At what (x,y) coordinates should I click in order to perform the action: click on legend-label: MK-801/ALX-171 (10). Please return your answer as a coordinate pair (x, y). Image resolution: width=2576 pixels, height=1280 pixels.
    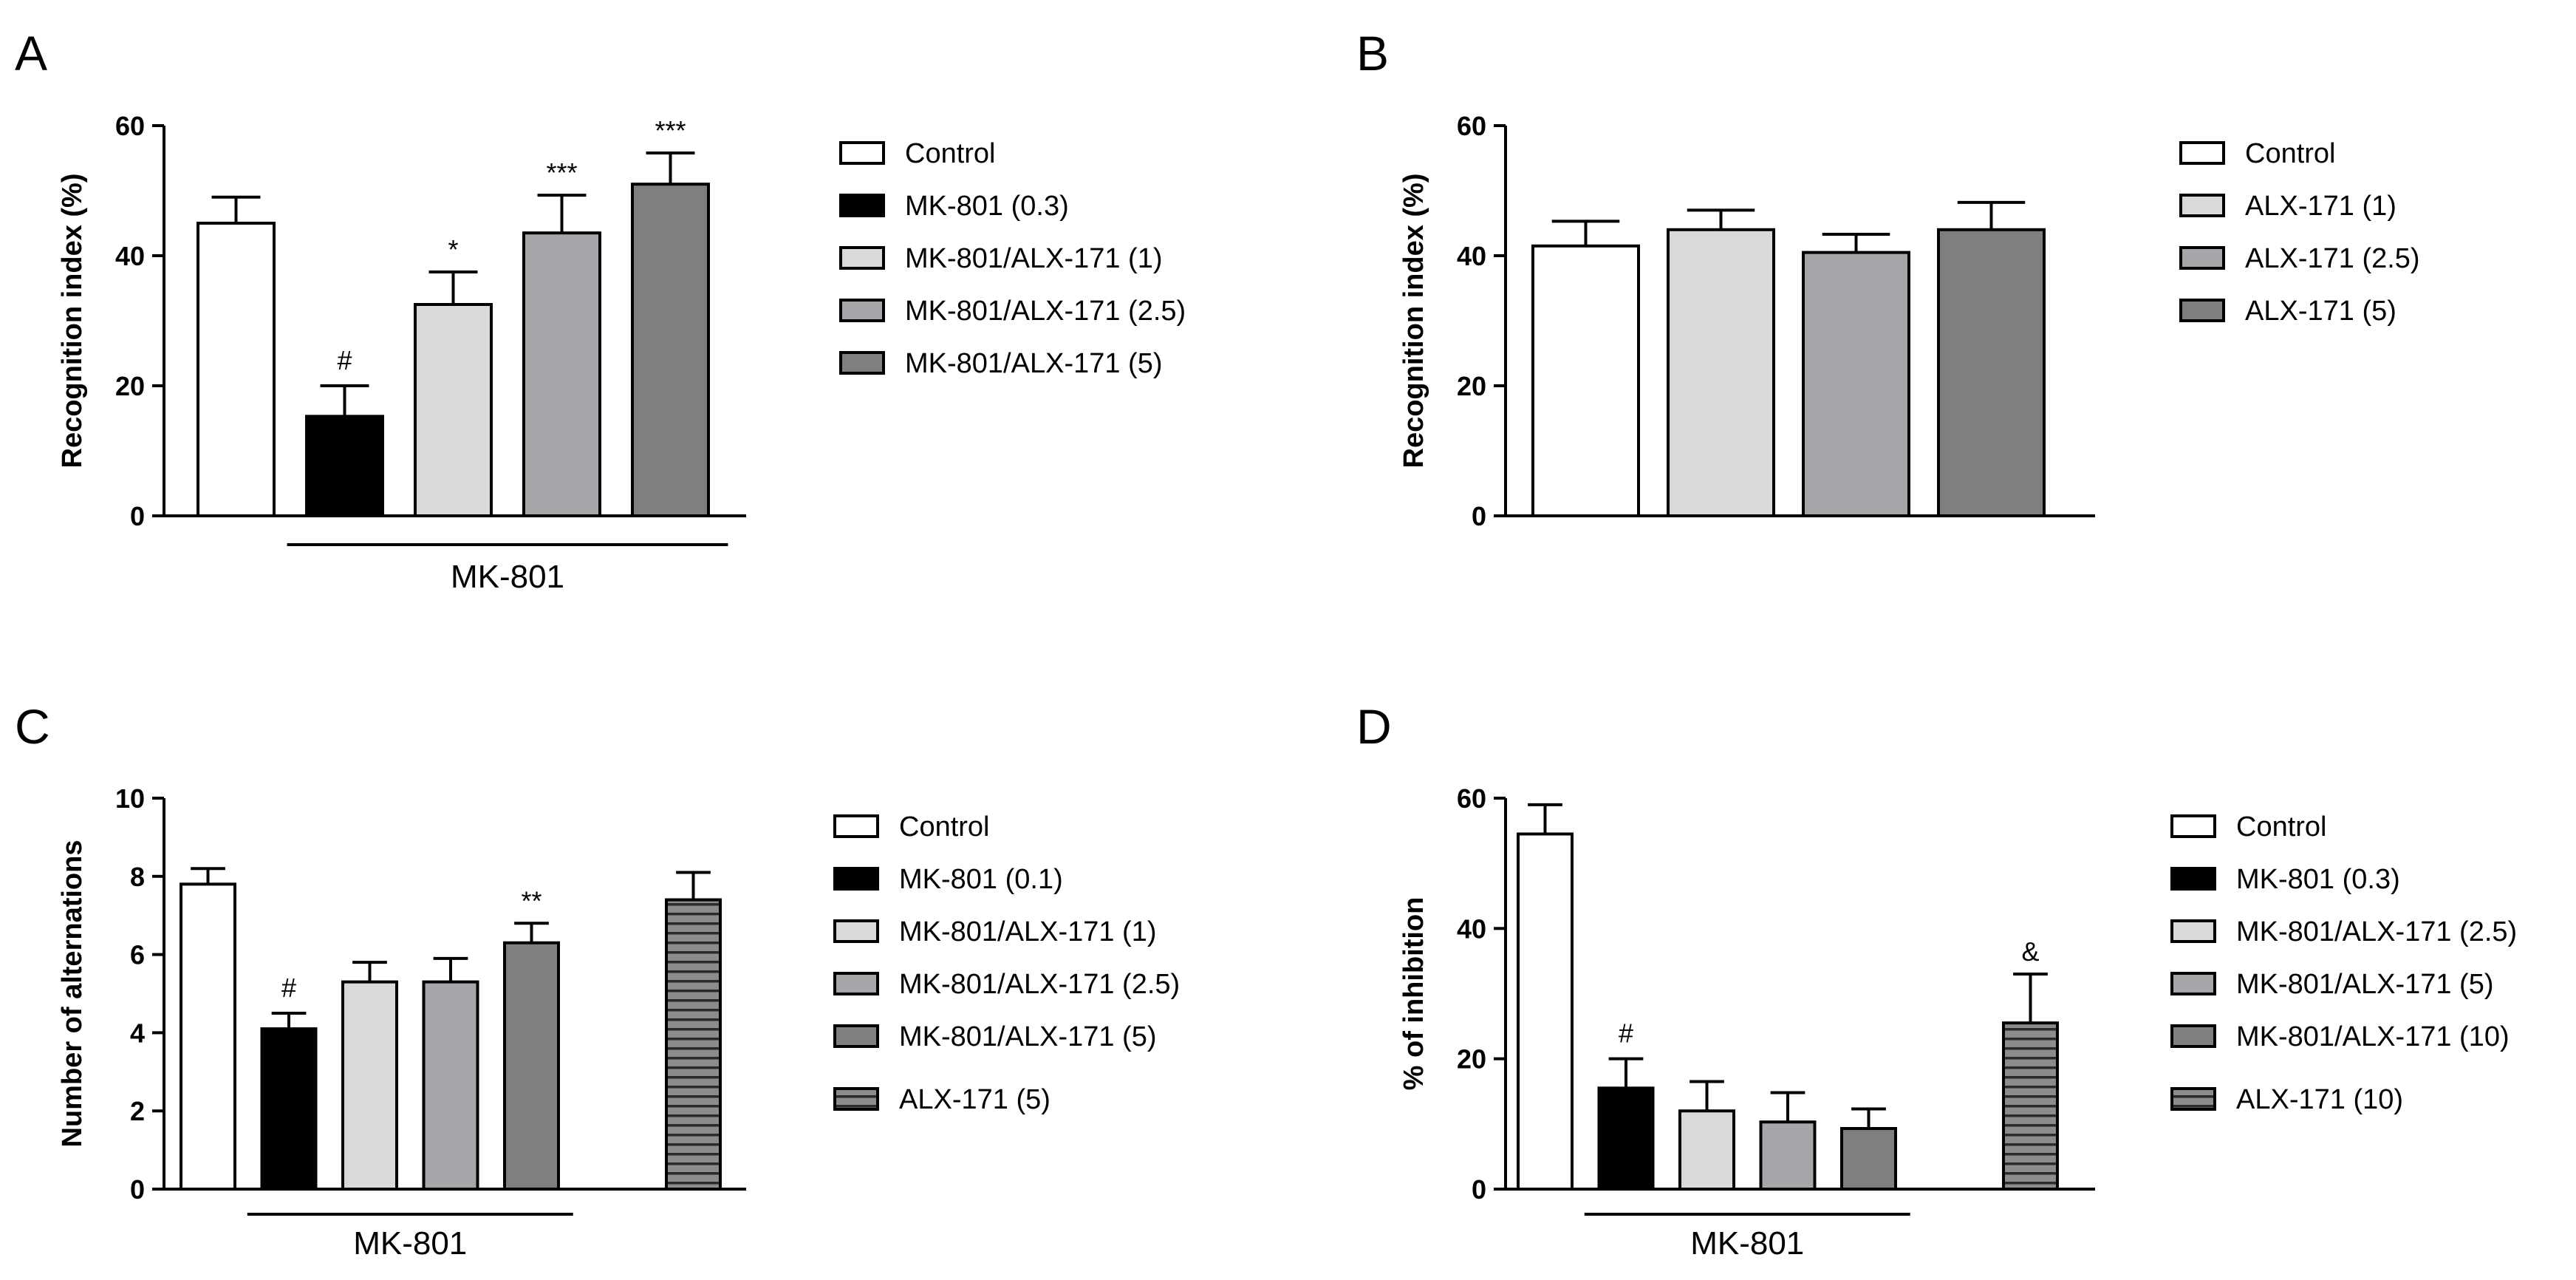
    Looking at the image, I should click on (2373, 1036).